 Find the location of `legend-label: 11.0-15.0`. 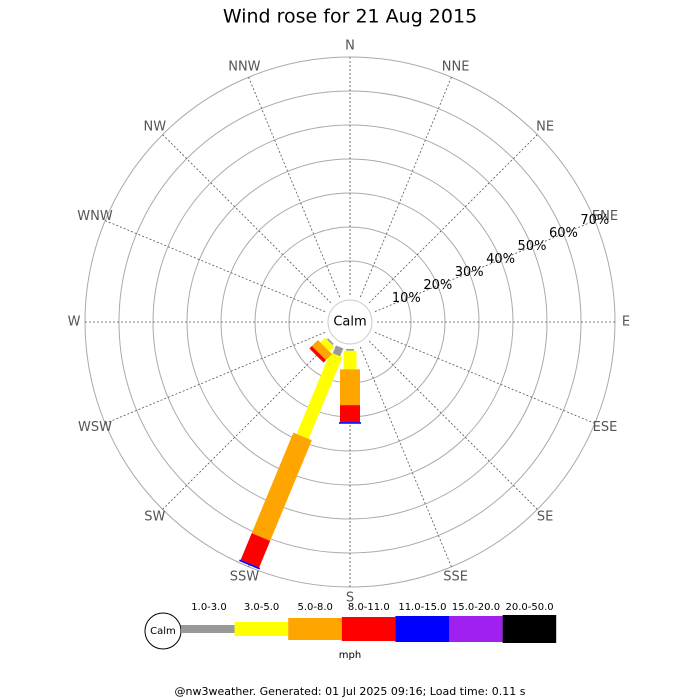

legend-label: 11.0-15.0 is located at coordinates (422, 607).